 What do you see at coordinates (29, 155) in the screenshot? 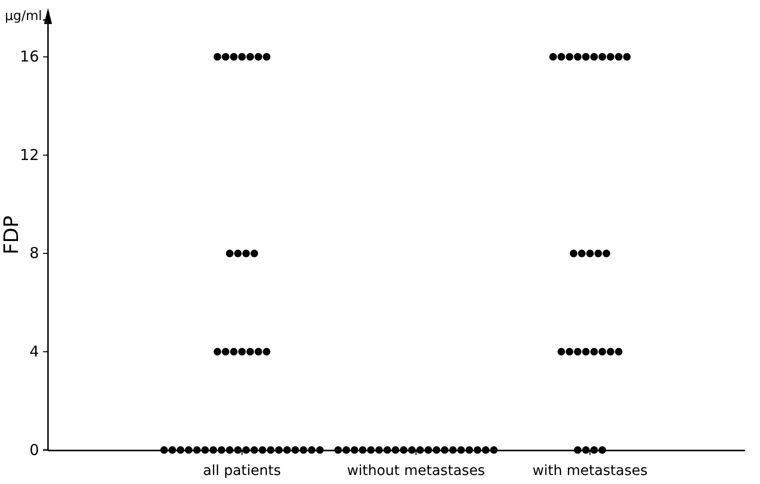
I see `y-tick-label: 12` at bounding box center [29, 155].